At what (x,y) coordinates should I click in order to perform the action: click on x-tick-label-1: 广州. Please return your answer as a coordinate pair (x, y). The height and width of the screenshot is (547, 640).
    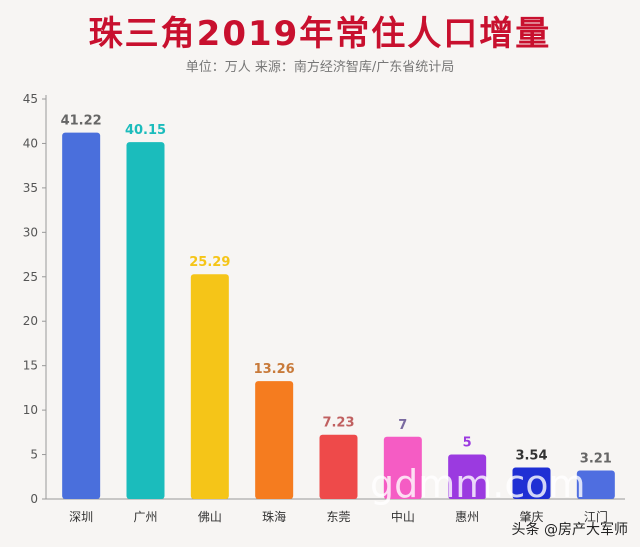
    Looking at the image, I should click on (145, 517).